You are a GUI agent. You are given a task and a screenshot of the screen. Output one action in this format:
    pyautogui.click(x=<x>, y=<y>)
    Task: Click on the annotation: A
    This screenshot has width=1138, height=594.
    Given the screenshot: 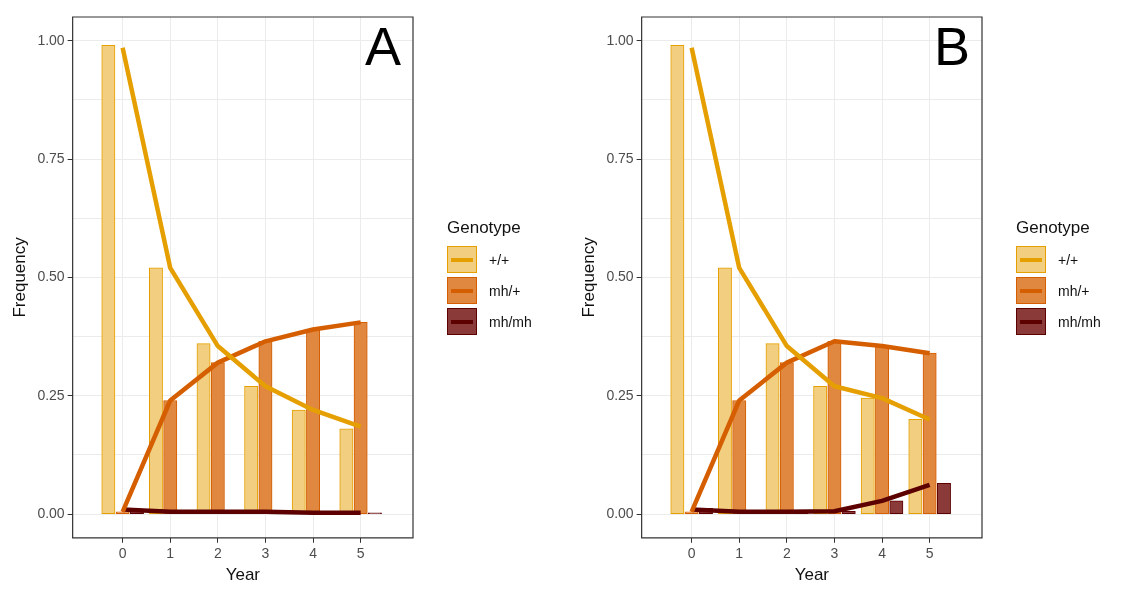 What is the action you would take?
    pyautogui.click(x=382, y=45)
    